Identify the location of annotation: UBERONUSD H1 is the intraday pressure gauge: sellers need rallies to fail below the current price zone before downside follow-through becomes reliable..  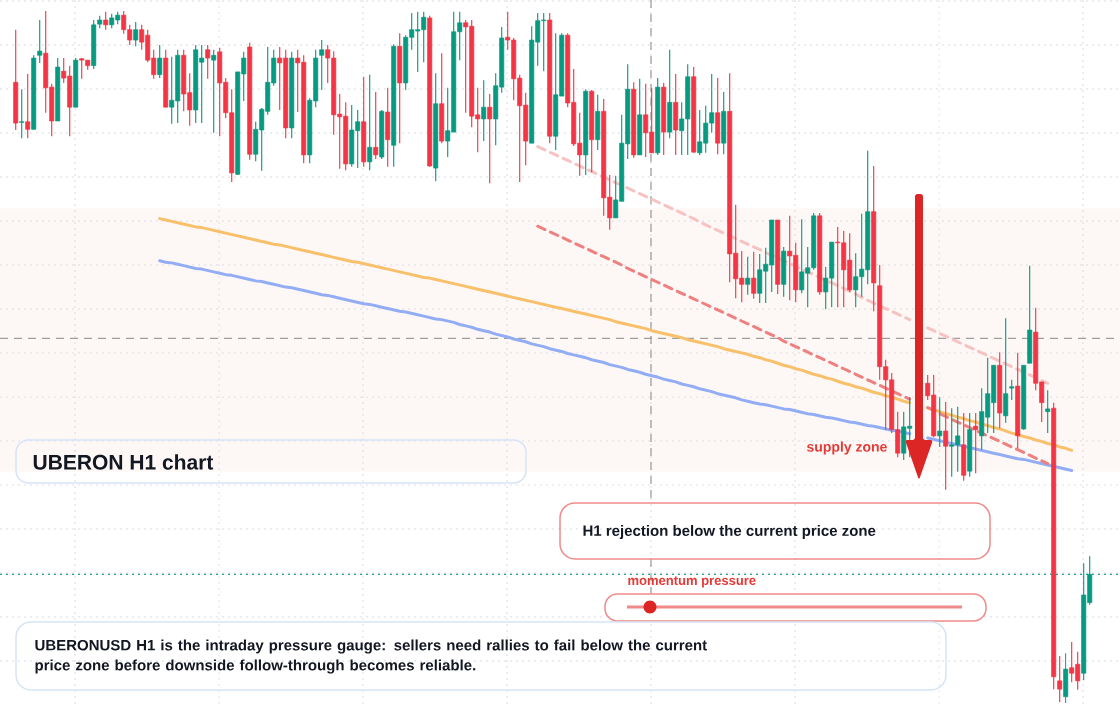
(371, 656).